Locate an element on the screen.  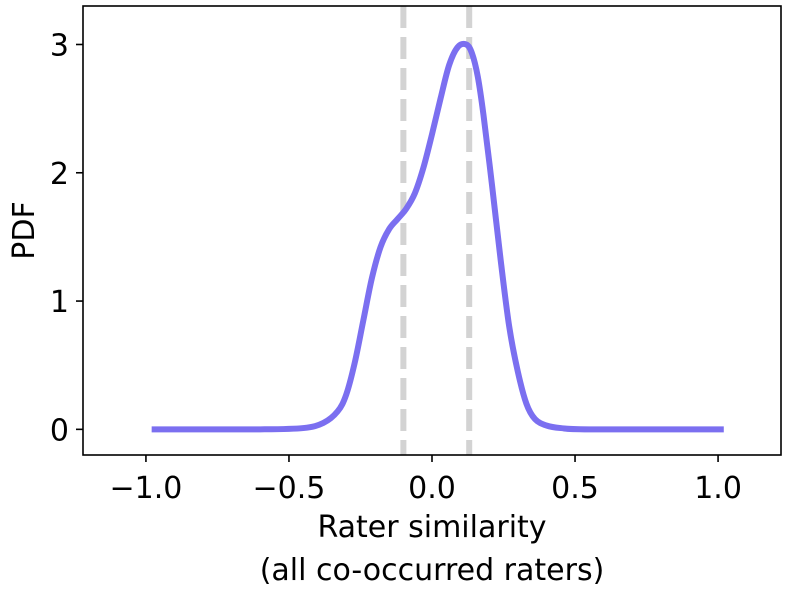
y-axis-ticks: 0 1 2 3 is located at coordinates (66, 238).